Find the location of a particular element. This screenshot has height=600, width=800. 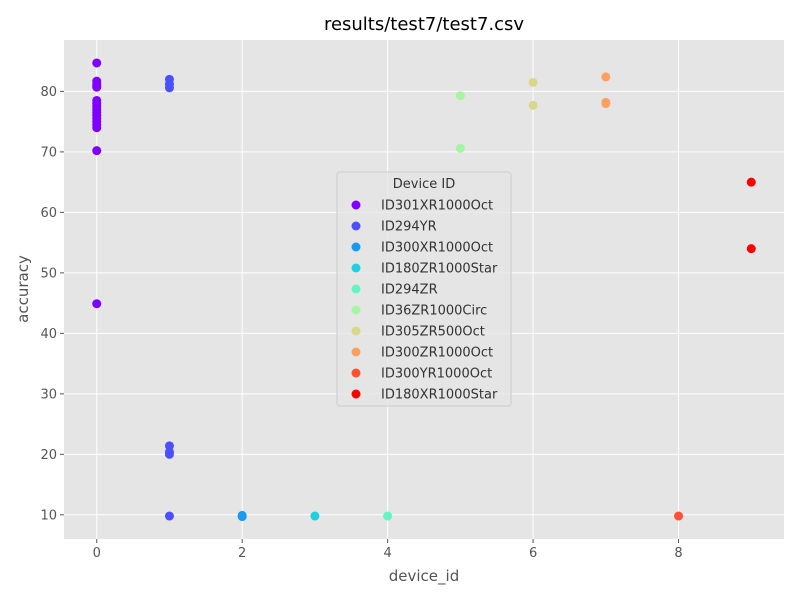

legend-label: ID36ZR1000Circ is located at coordinates (434, 311).